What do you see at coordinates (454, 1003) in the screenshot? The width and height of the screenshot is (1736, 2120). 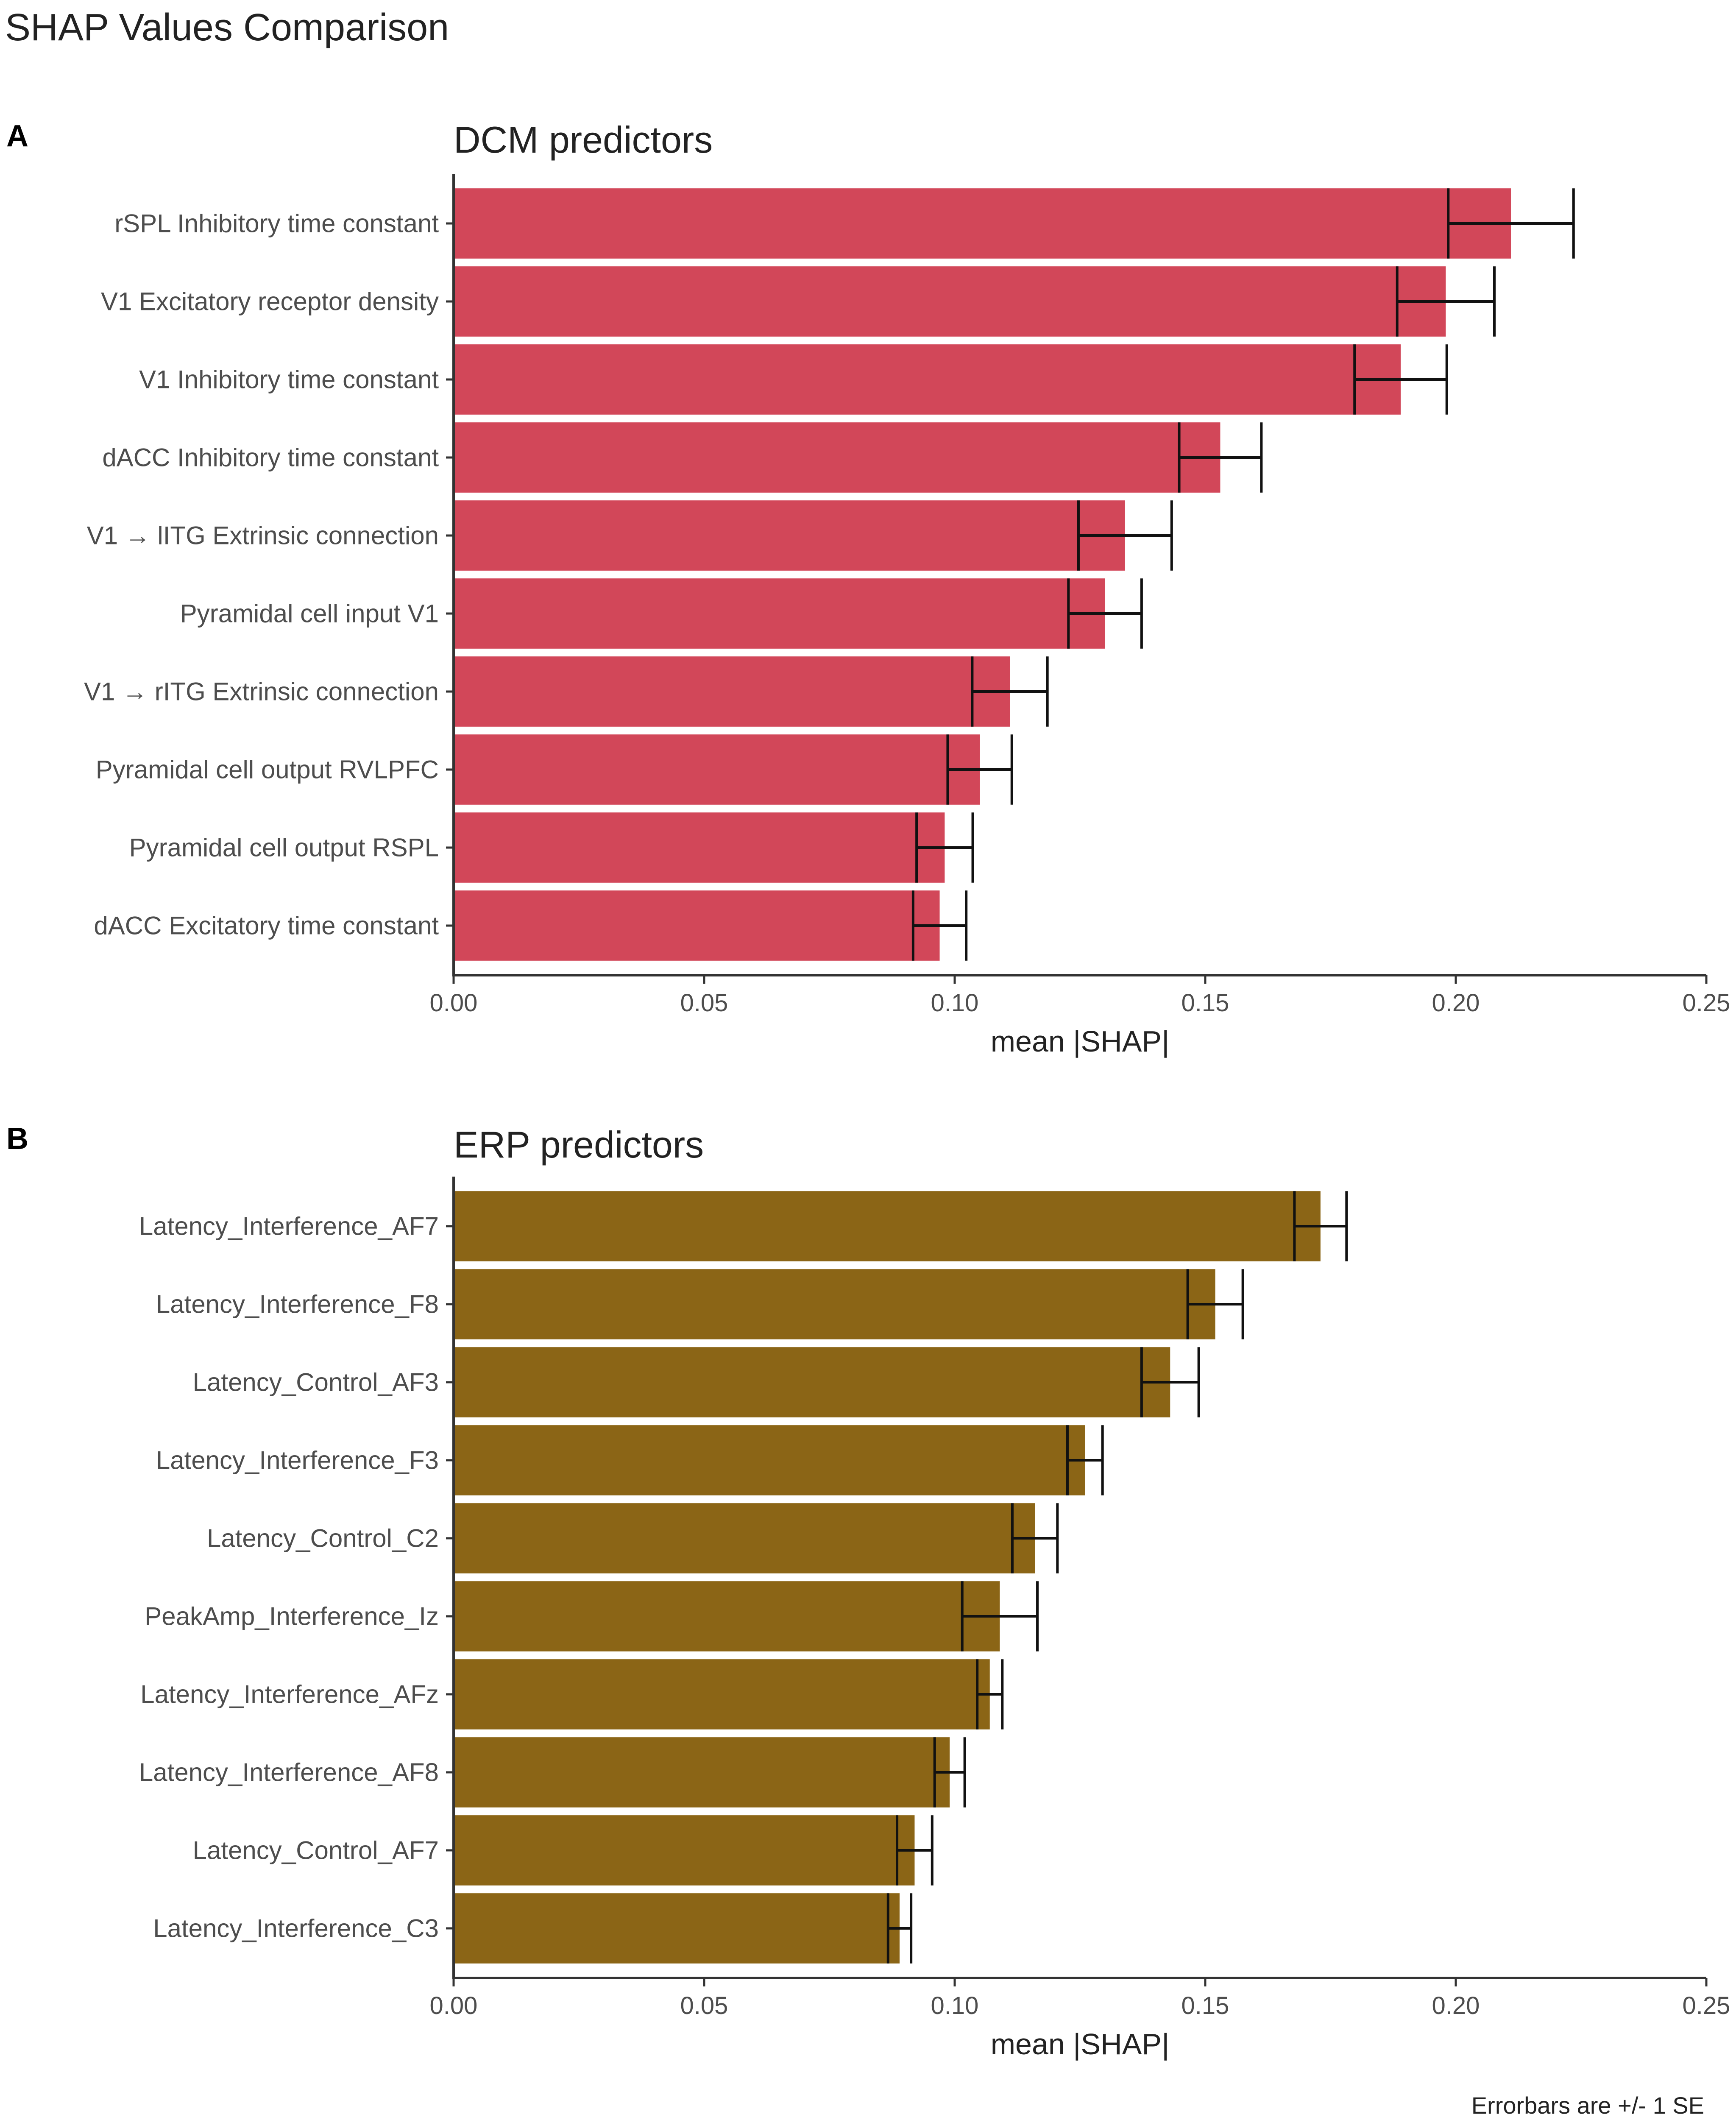 I see `panel-a-x-tick-label-1: 0.00` at bounding box center [454, 1003].